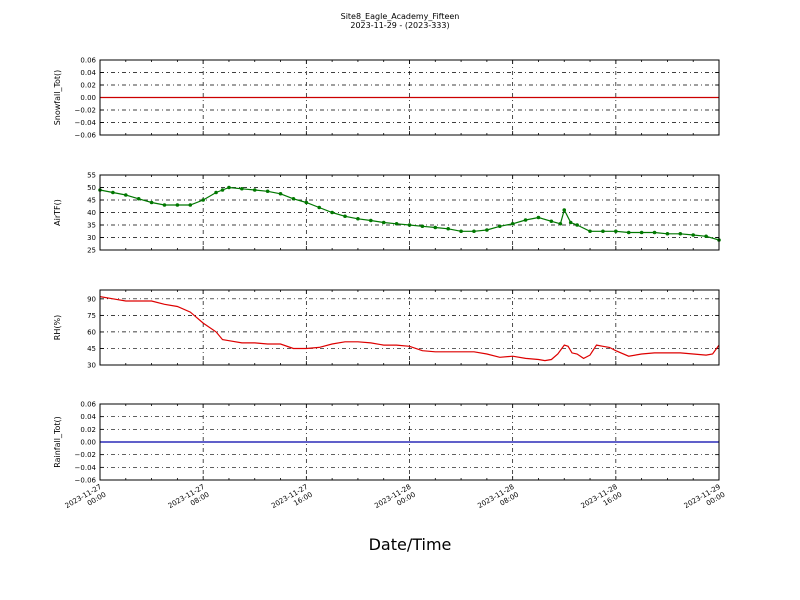 This screenshot has width=800, height=600. What do you see at coordinates (399, 25) in the screenshot?
I see `chart-title-line2: 2023-11-29 - (2023-333)` at bounding box center [399, 25].